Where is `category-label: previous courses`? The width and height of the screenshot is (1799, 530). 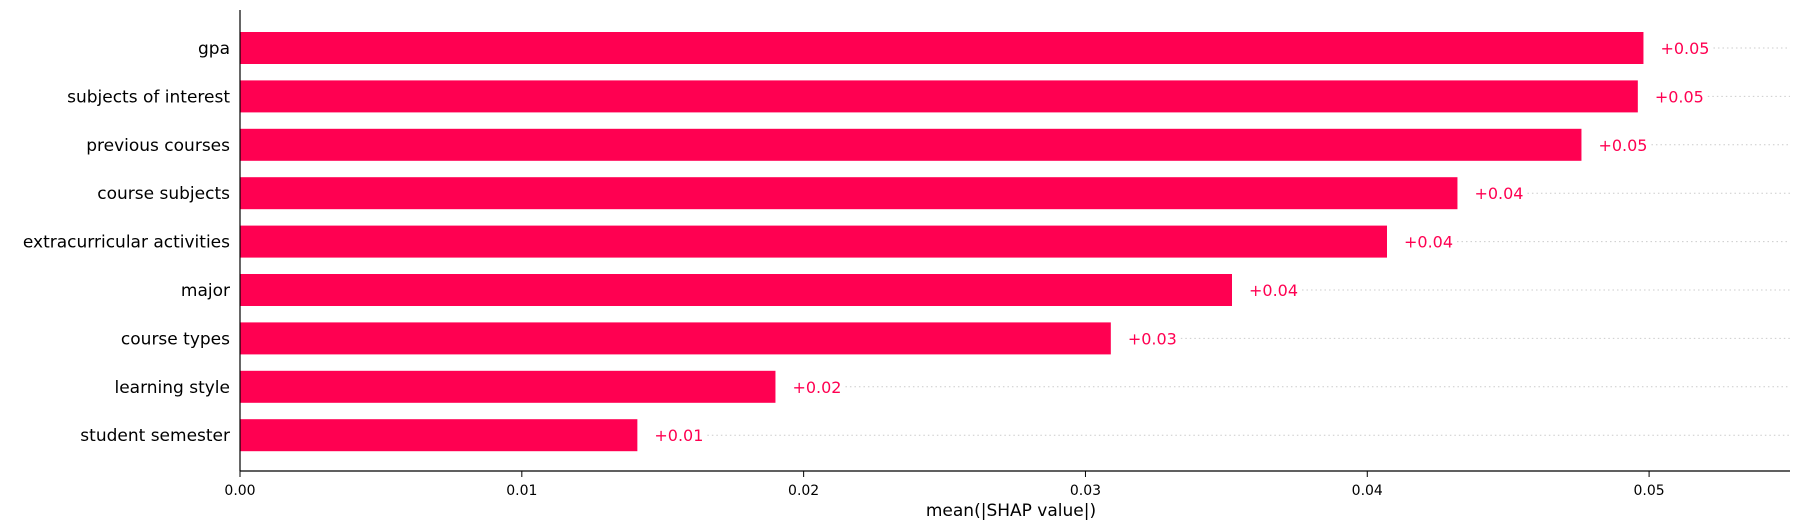 category-label: previous courses is located at coordinates (158, 146).